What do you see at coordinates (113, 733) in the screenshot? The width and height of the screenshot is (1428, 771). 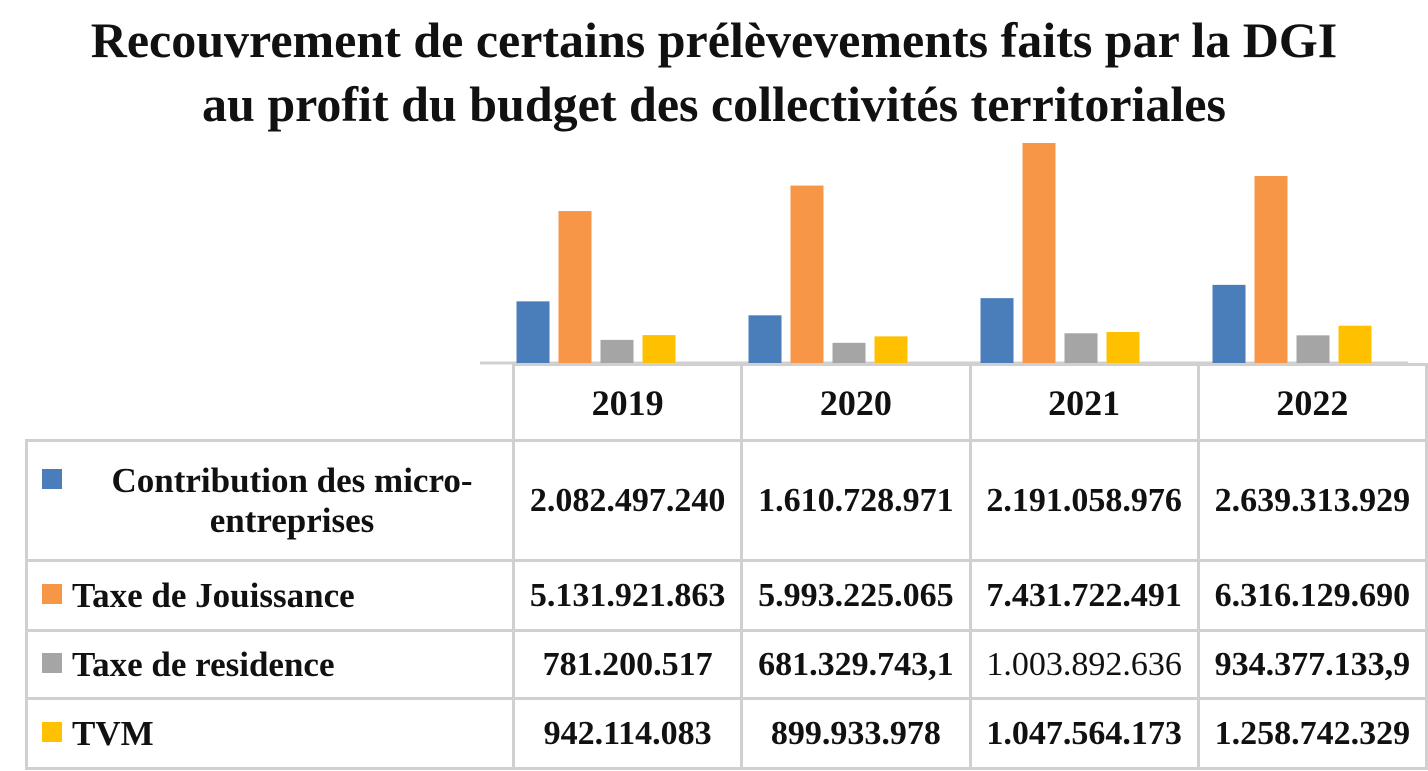 I see `series-label: TVM` at bounding box center [113, 733].